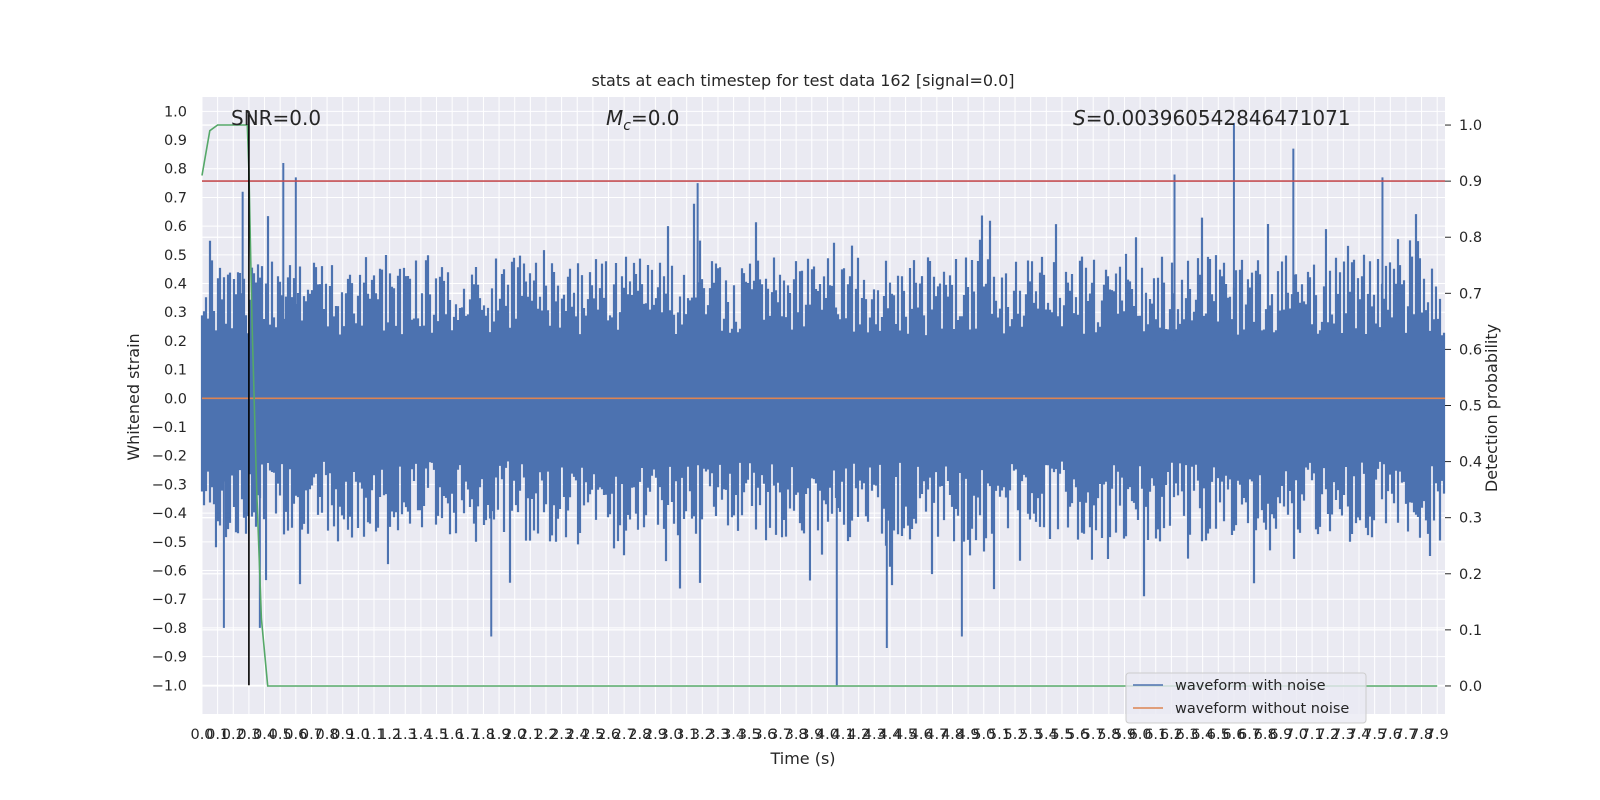  I want to click on x-tick-label: 4.4, so click(889, 735).